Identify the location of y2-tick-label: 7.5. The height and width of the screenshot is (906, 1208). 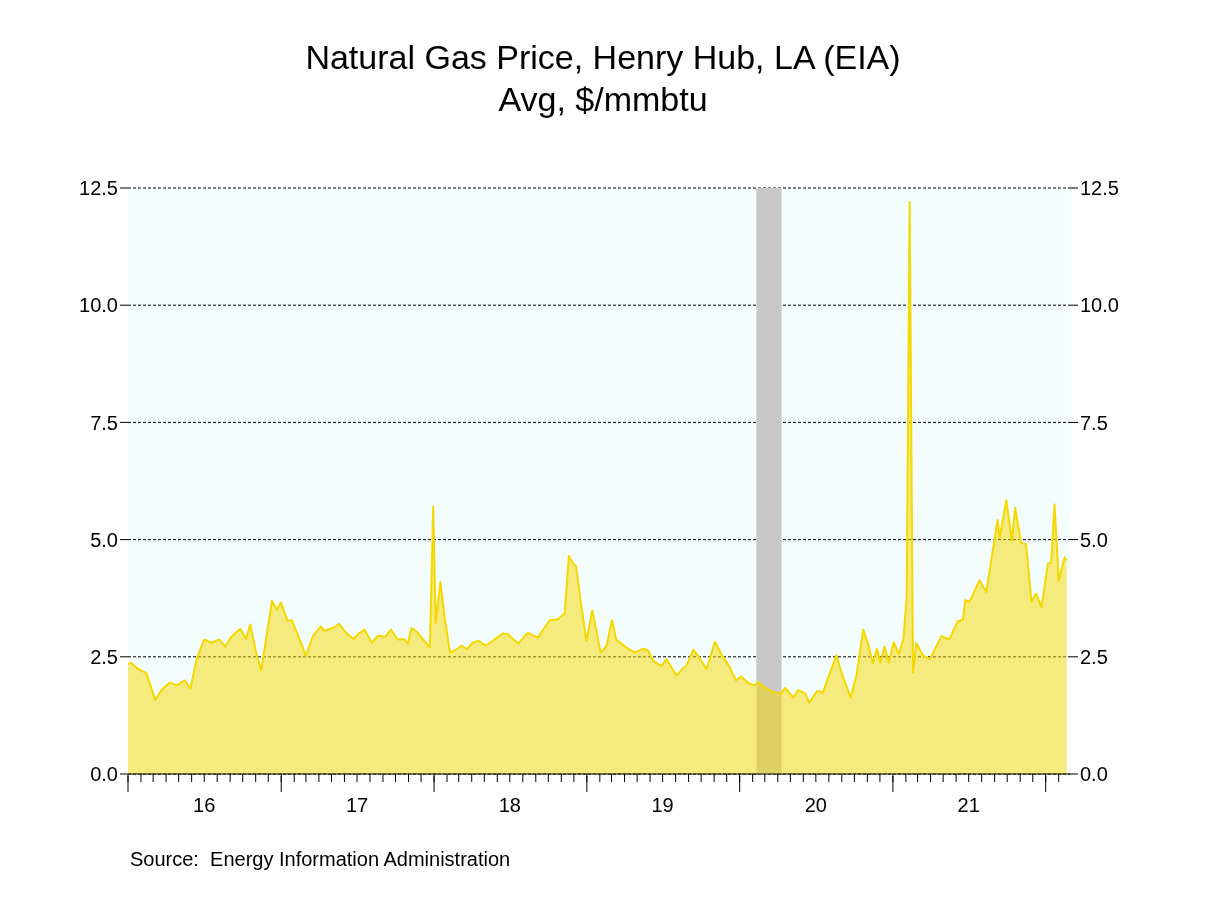
(1094, 422).